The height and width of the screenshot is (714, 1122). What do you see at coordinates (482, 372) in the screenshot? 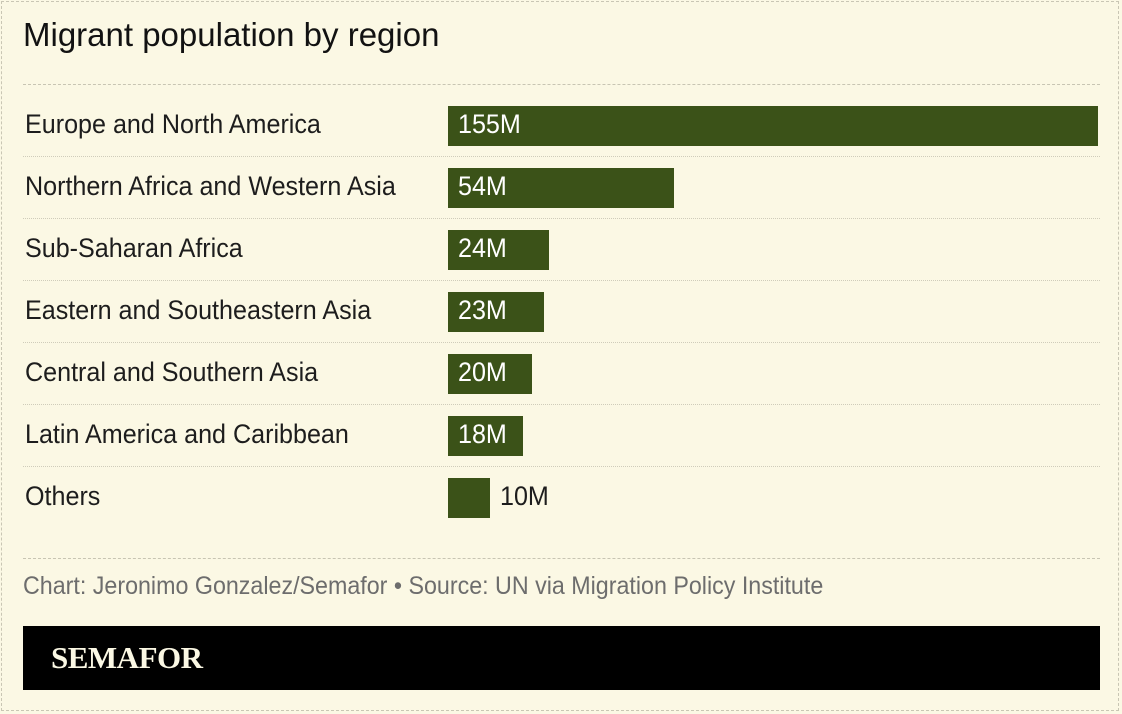
I see `bar-value-label: 20M` at bounding box center [482, 372].